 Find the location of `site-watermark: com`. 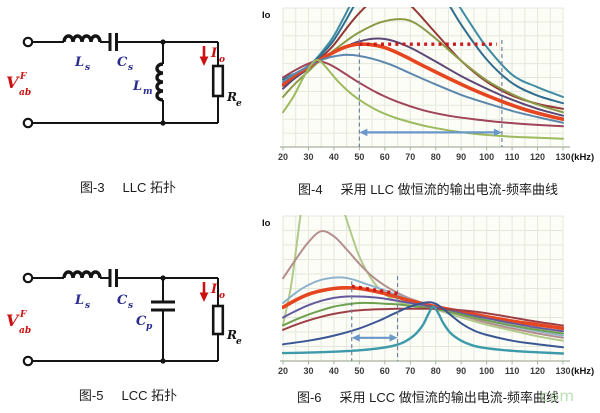

site-watermark: com is located at coordinates (558, 396).